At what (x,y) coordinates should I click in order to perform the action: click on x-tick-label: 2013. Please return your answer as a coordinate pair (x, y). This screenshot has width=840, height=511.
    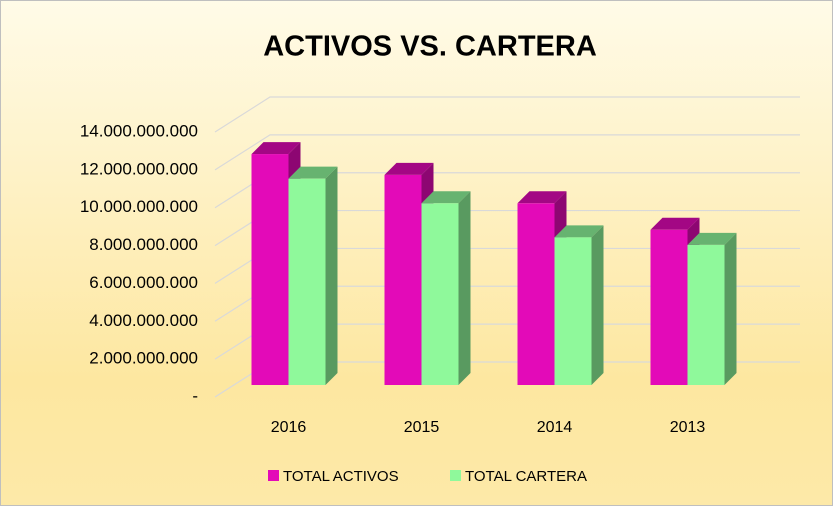
    Looking at the image, I should click on (688, 427).